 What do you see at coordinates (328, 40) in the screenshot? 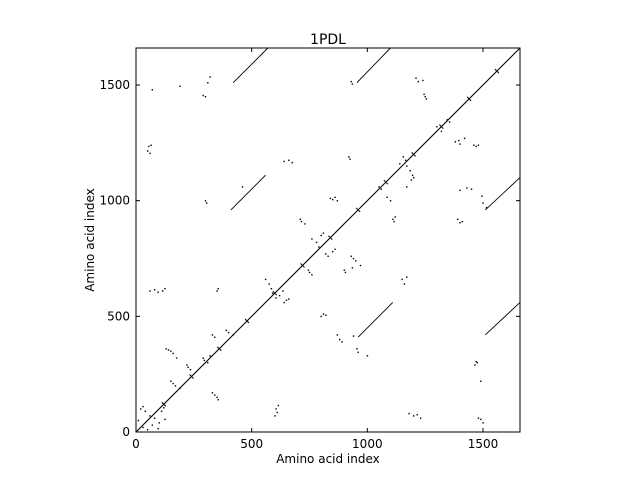
I see `chart-title: 1PDL` at bounding box center [328, 40].